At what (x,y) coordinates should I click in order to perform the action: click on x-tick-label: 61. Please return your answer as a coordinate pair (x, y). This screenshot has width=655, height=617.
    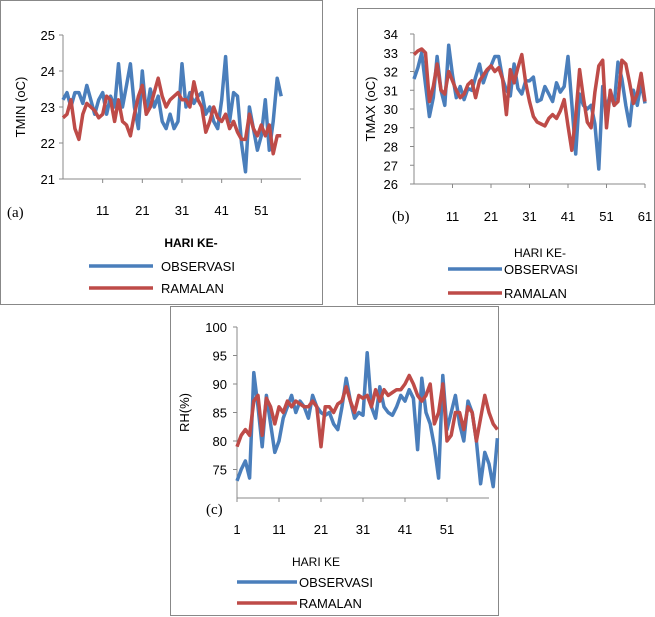
    Looking at the image, I should click on (645, 216).